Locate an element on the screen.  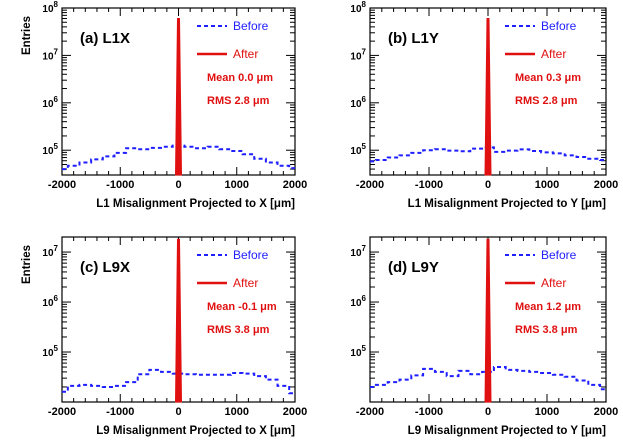
panel-title: (a) L1X is located at coordinates (105, 38).